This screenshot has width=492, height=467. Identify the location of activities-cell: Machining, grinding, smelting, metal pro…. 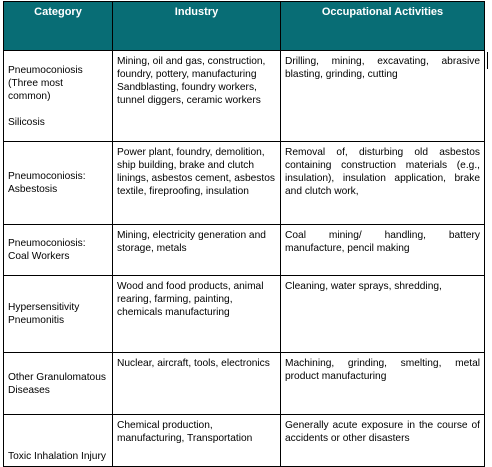
(382, 383).